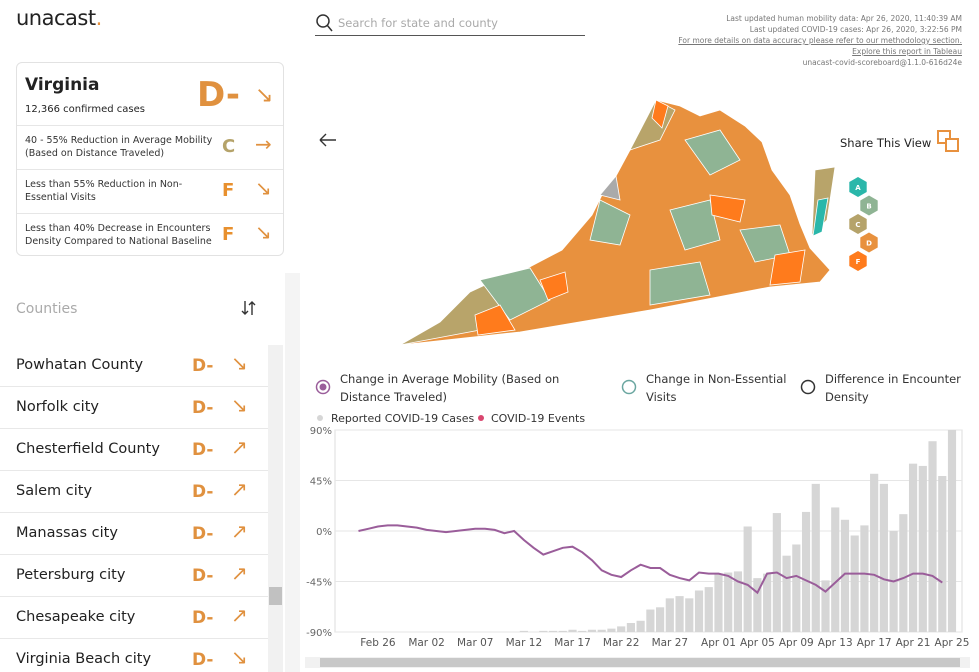 Image resolution: width=979 pixels, height=672 pixels. Describe the element at coordinates (327, 140) in the screenshot. I see `back-arrow` at that location.